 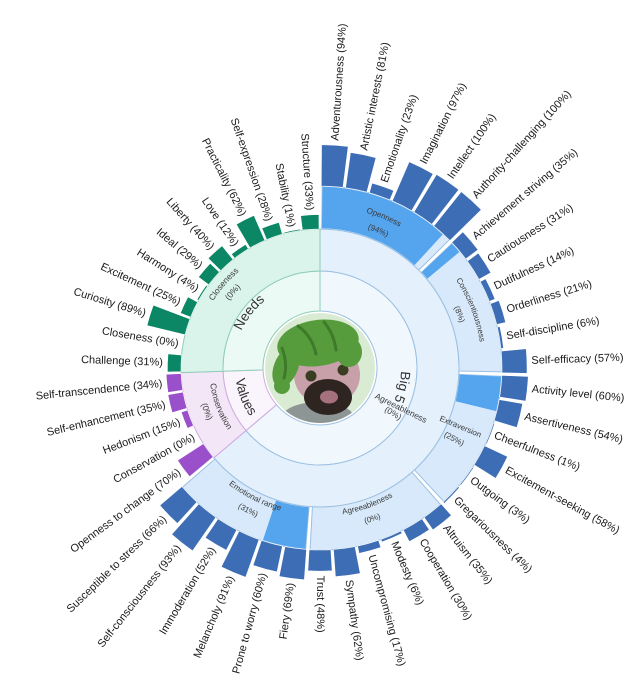 What do you see at coordinates (140, 596) in the screenshot?
I see `facet-label: Self-consciousness (93%)` at bounding box center [140, 596].